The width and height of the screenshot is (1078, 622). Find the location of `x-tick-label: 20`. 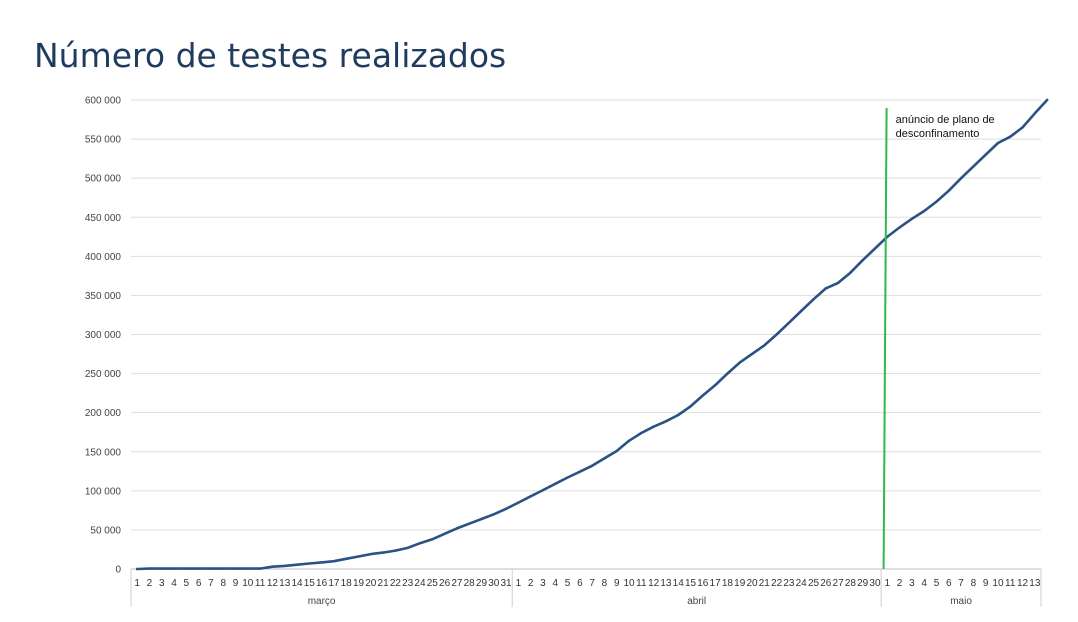

x-tick-label: 20 is located at coordinates (752, 583).